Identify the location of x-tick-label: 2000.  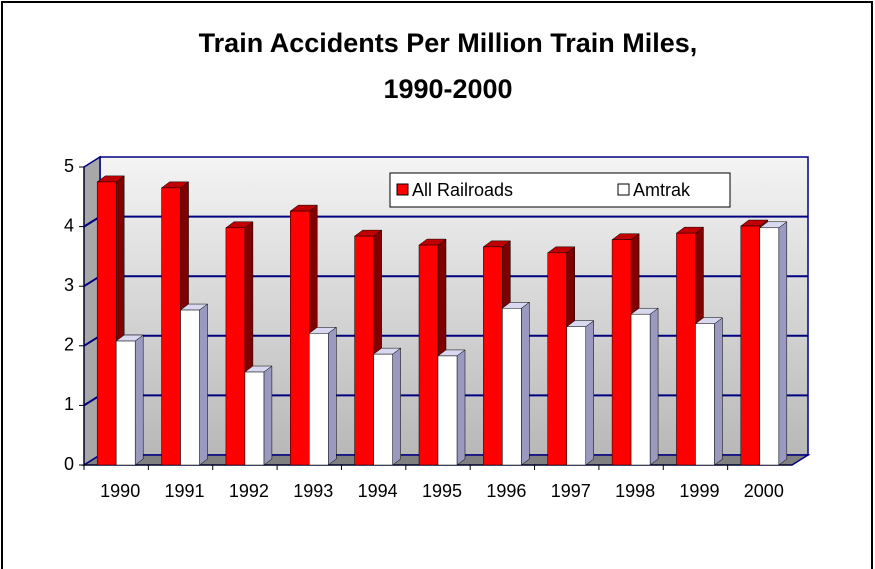
(764, 491).